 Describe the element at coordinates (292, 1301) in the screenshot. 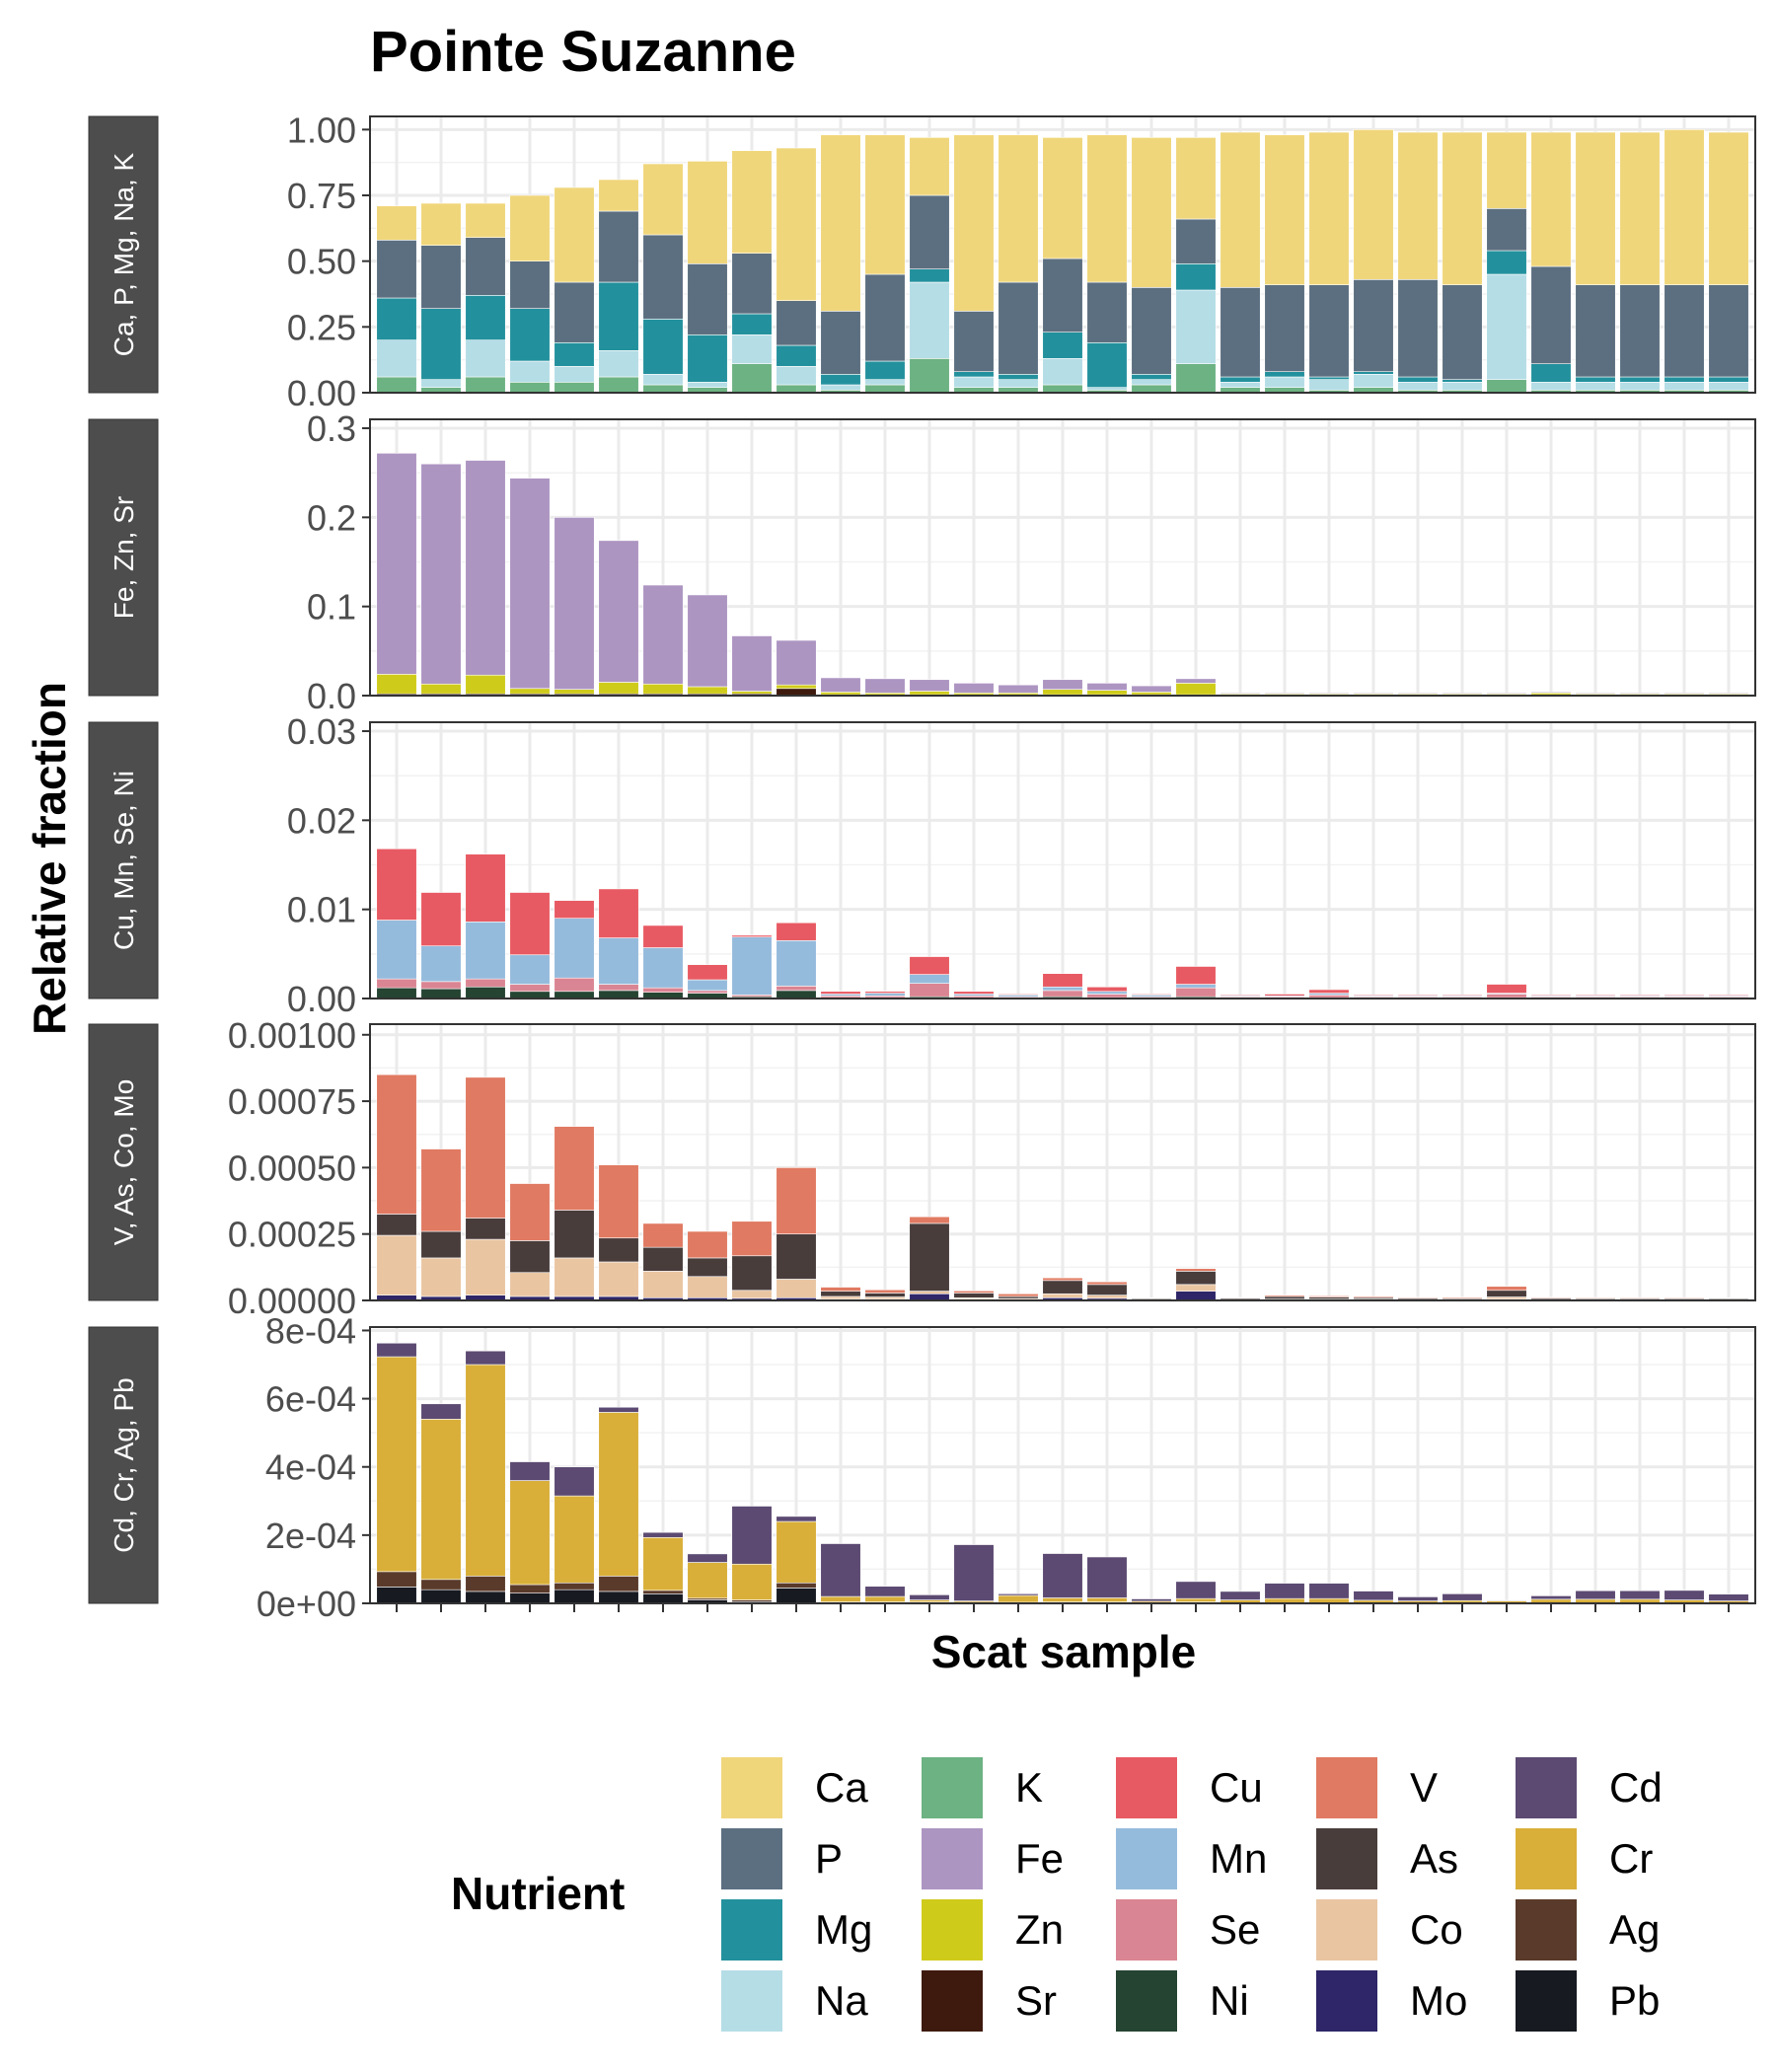

I see `y-tick-label: 0.00000` at that location.